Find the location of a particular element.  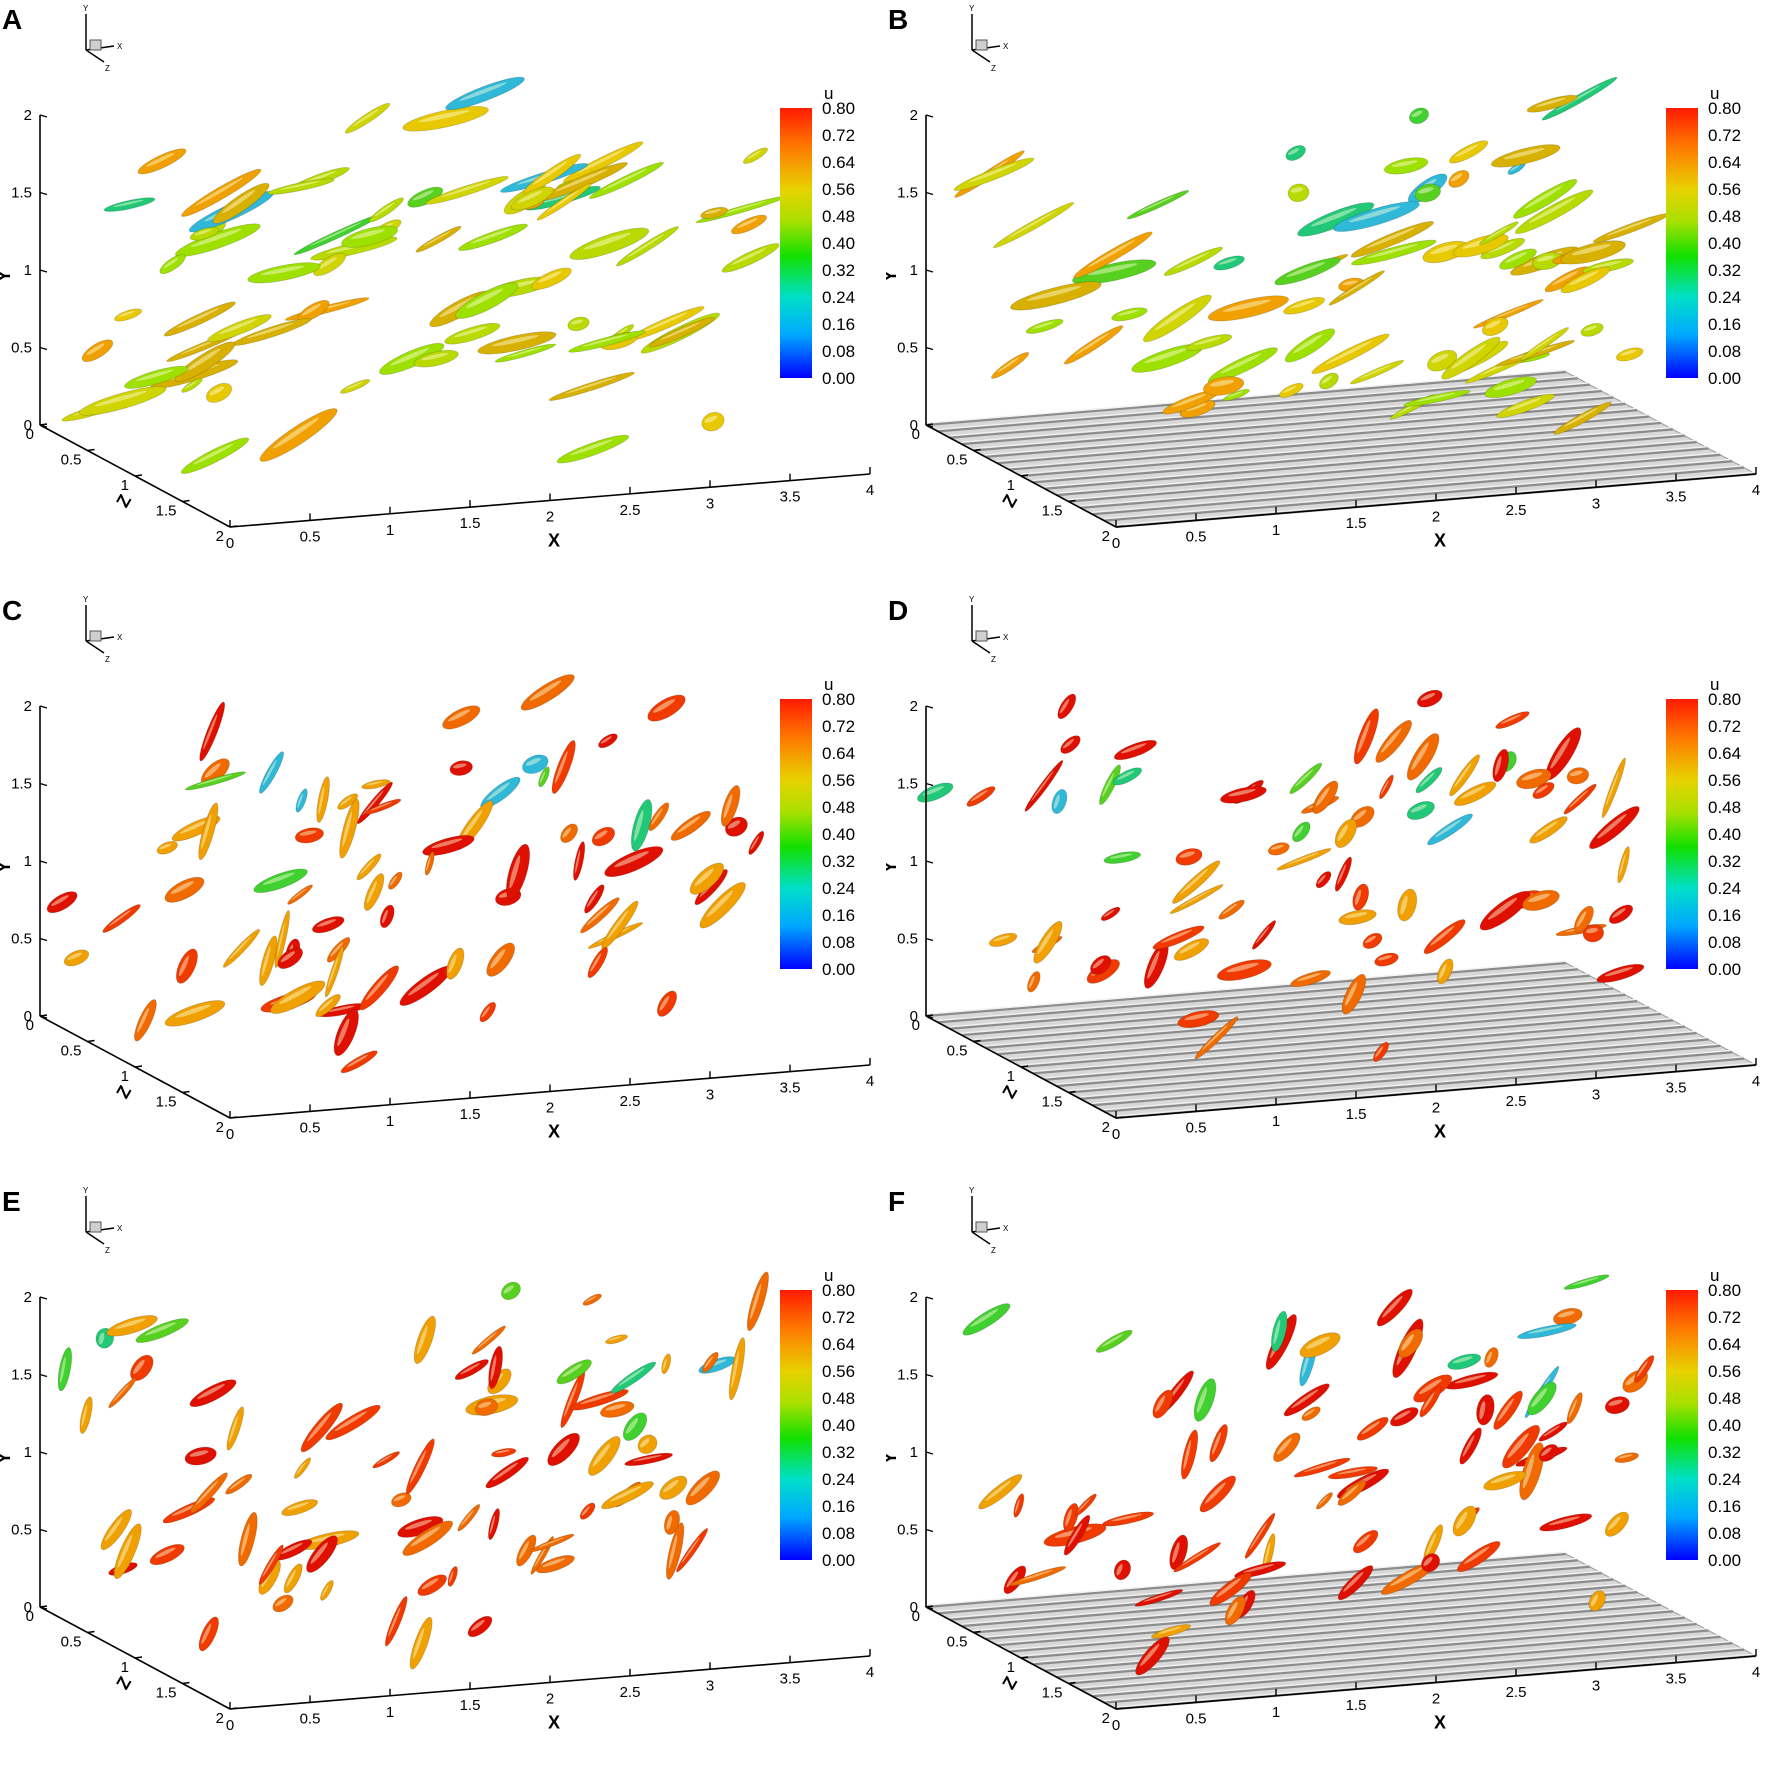

z-tick-label: 0.5 is located at coordinates (957, 460).